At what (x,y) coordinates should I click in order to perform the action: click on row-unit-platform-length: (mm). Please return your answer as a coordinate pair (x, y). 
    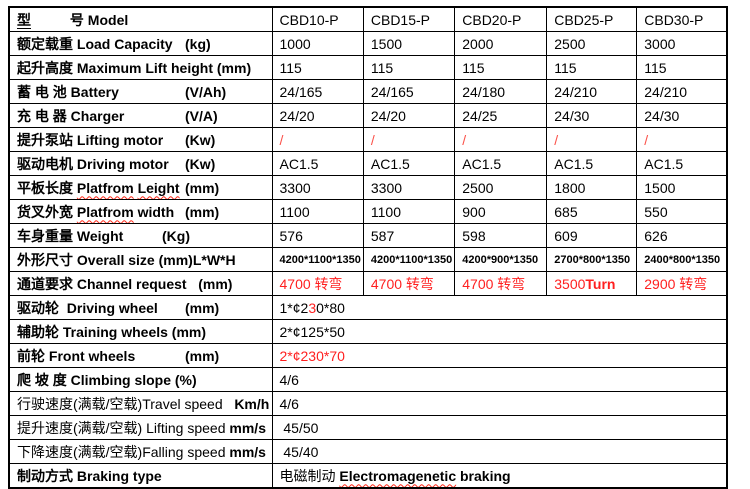
    Looking at the image, I should click on (202, 187).